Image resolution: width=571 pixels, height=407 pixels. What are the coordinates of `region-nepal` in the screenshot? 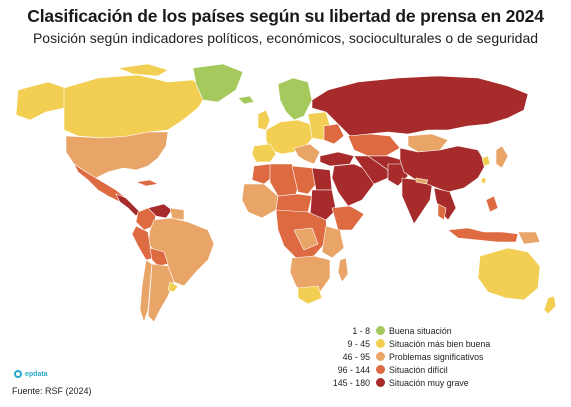 It's located at (422, 181).